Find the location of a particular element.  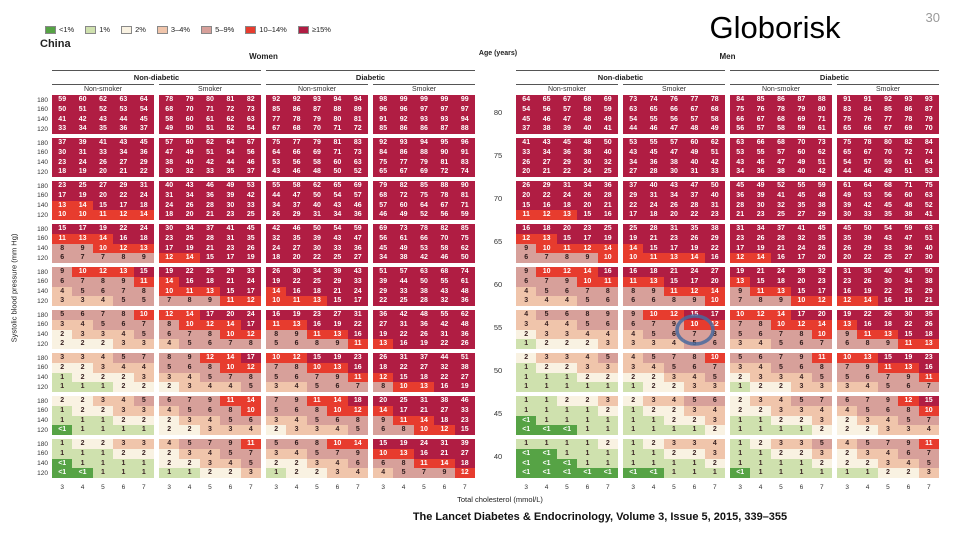

risk-cell: 15 is located at coordinates (653, 248).